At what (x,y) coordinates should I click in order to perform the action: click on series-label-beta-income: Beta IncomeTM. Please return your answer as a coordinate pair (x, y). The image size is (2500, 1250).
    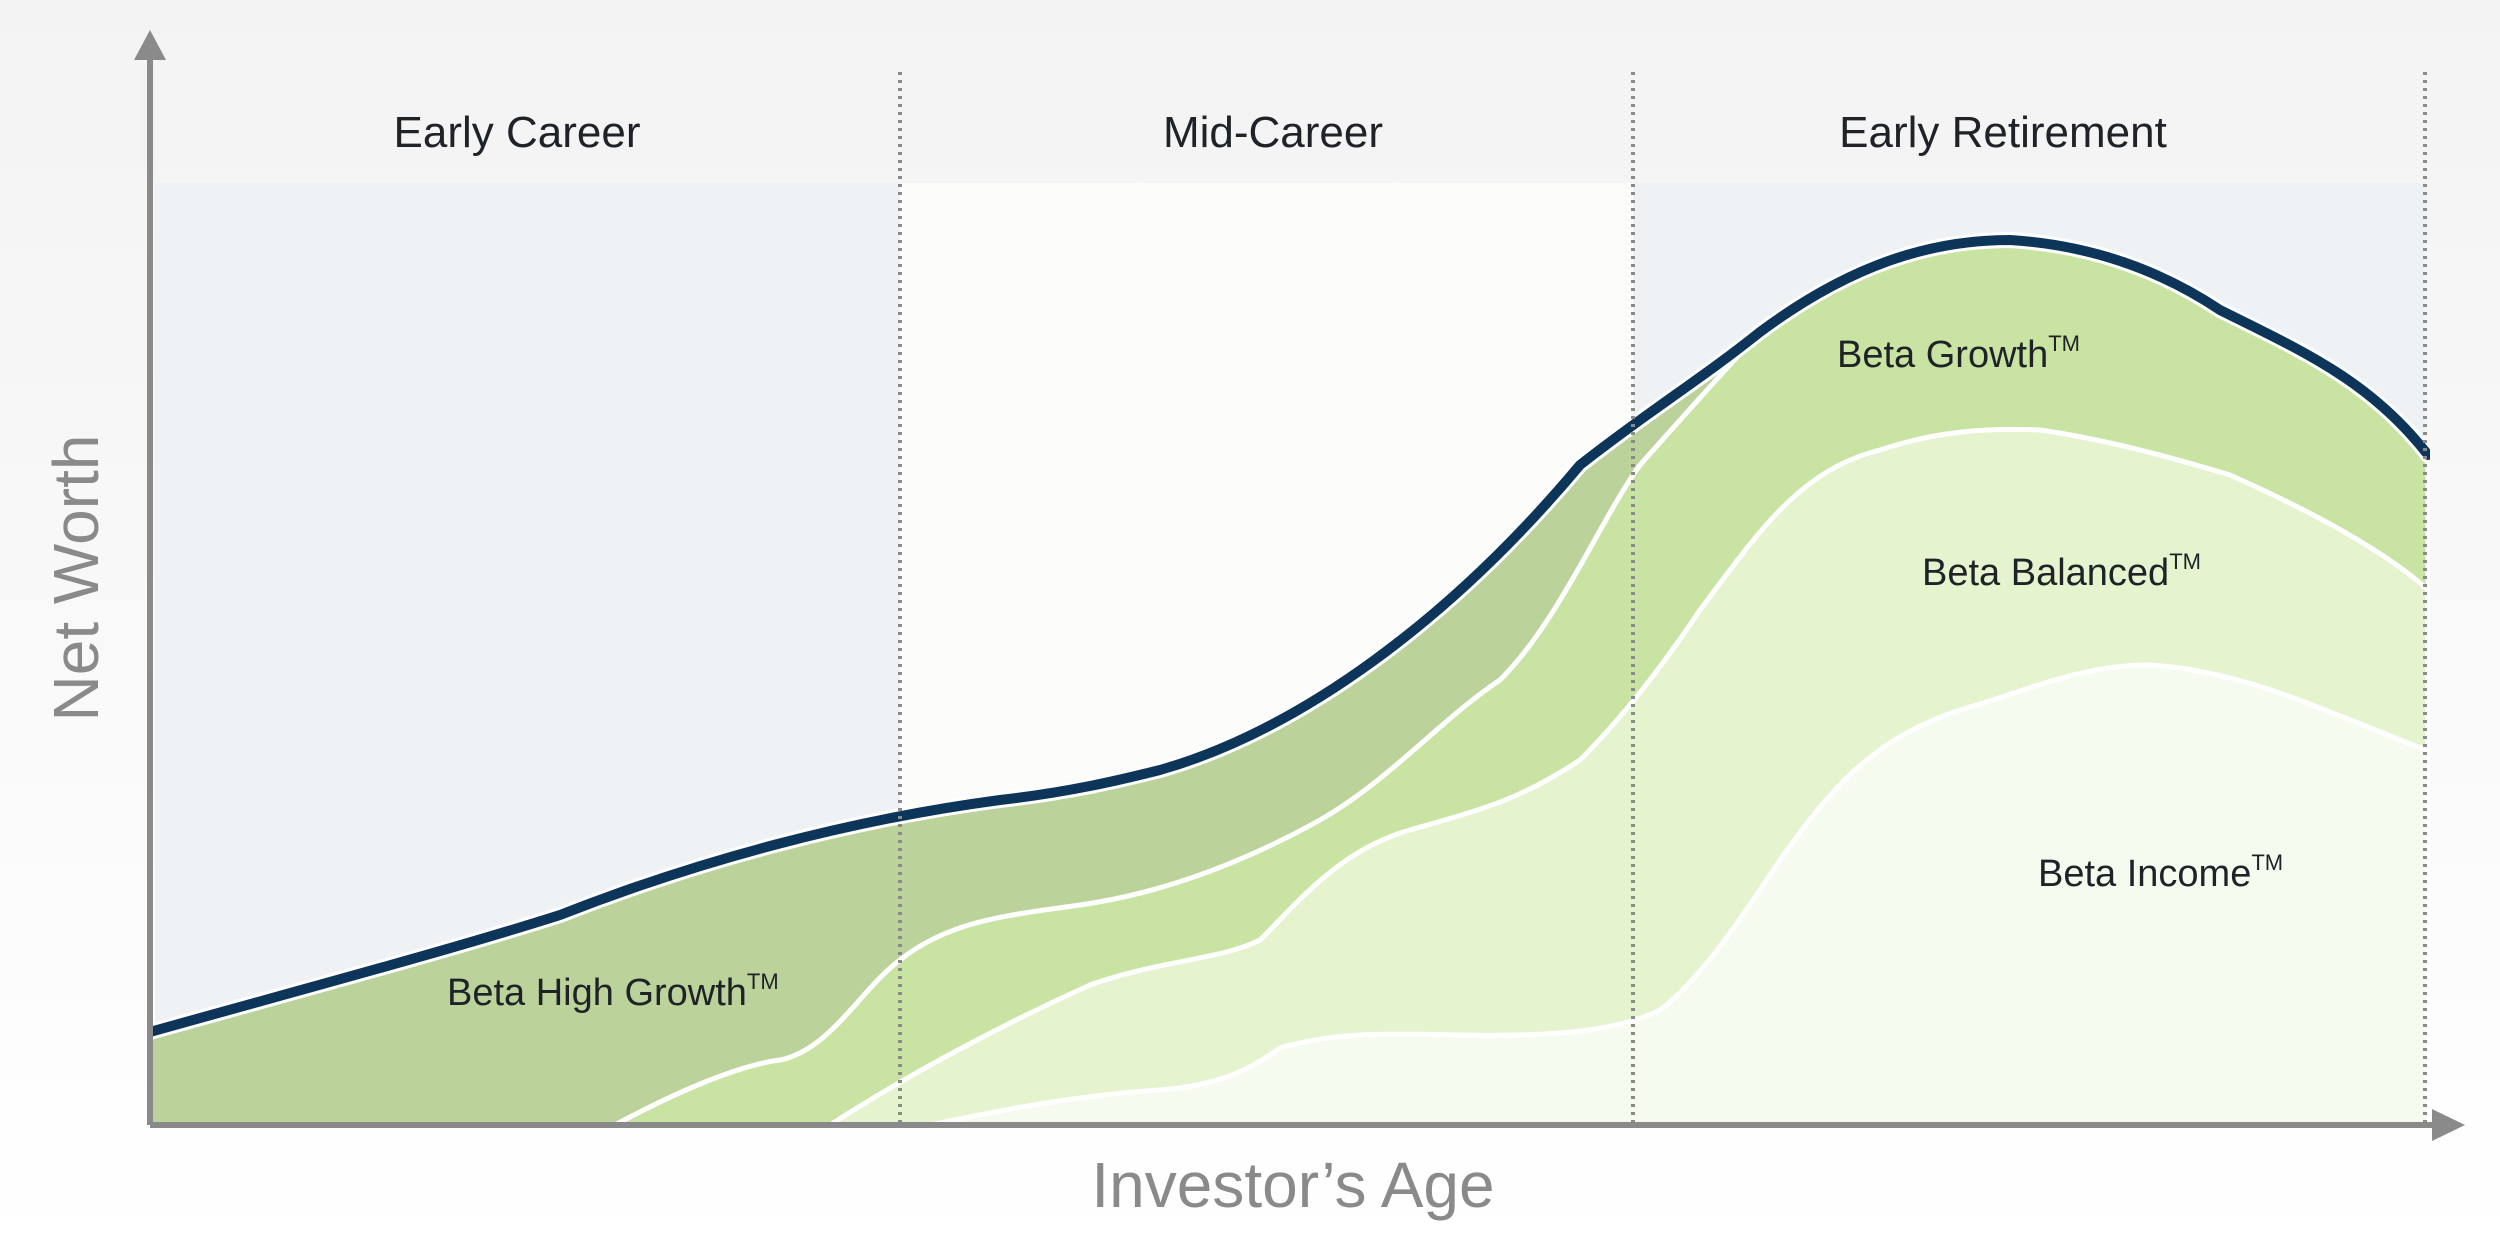
    Looking at the image, I should click on (2160, 872).